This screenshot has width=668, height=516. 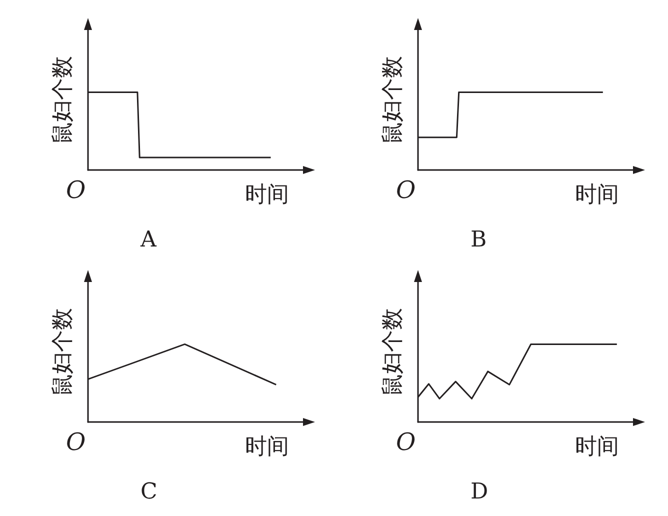 What do you see at coordinates (478, 240) in the screenshot?
I see `text: B` at bounding box center [478, 240].